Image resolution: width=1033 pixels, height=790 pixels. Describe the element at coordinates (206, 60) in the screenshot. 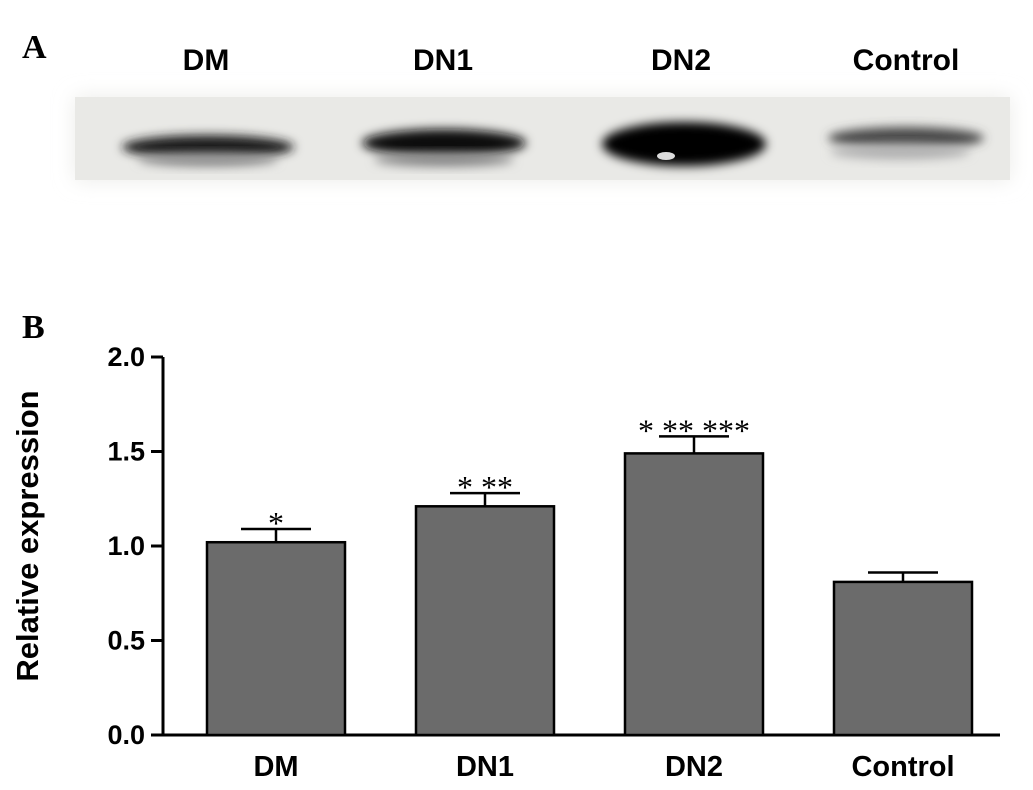

I see `lane-label: DM` at that location.